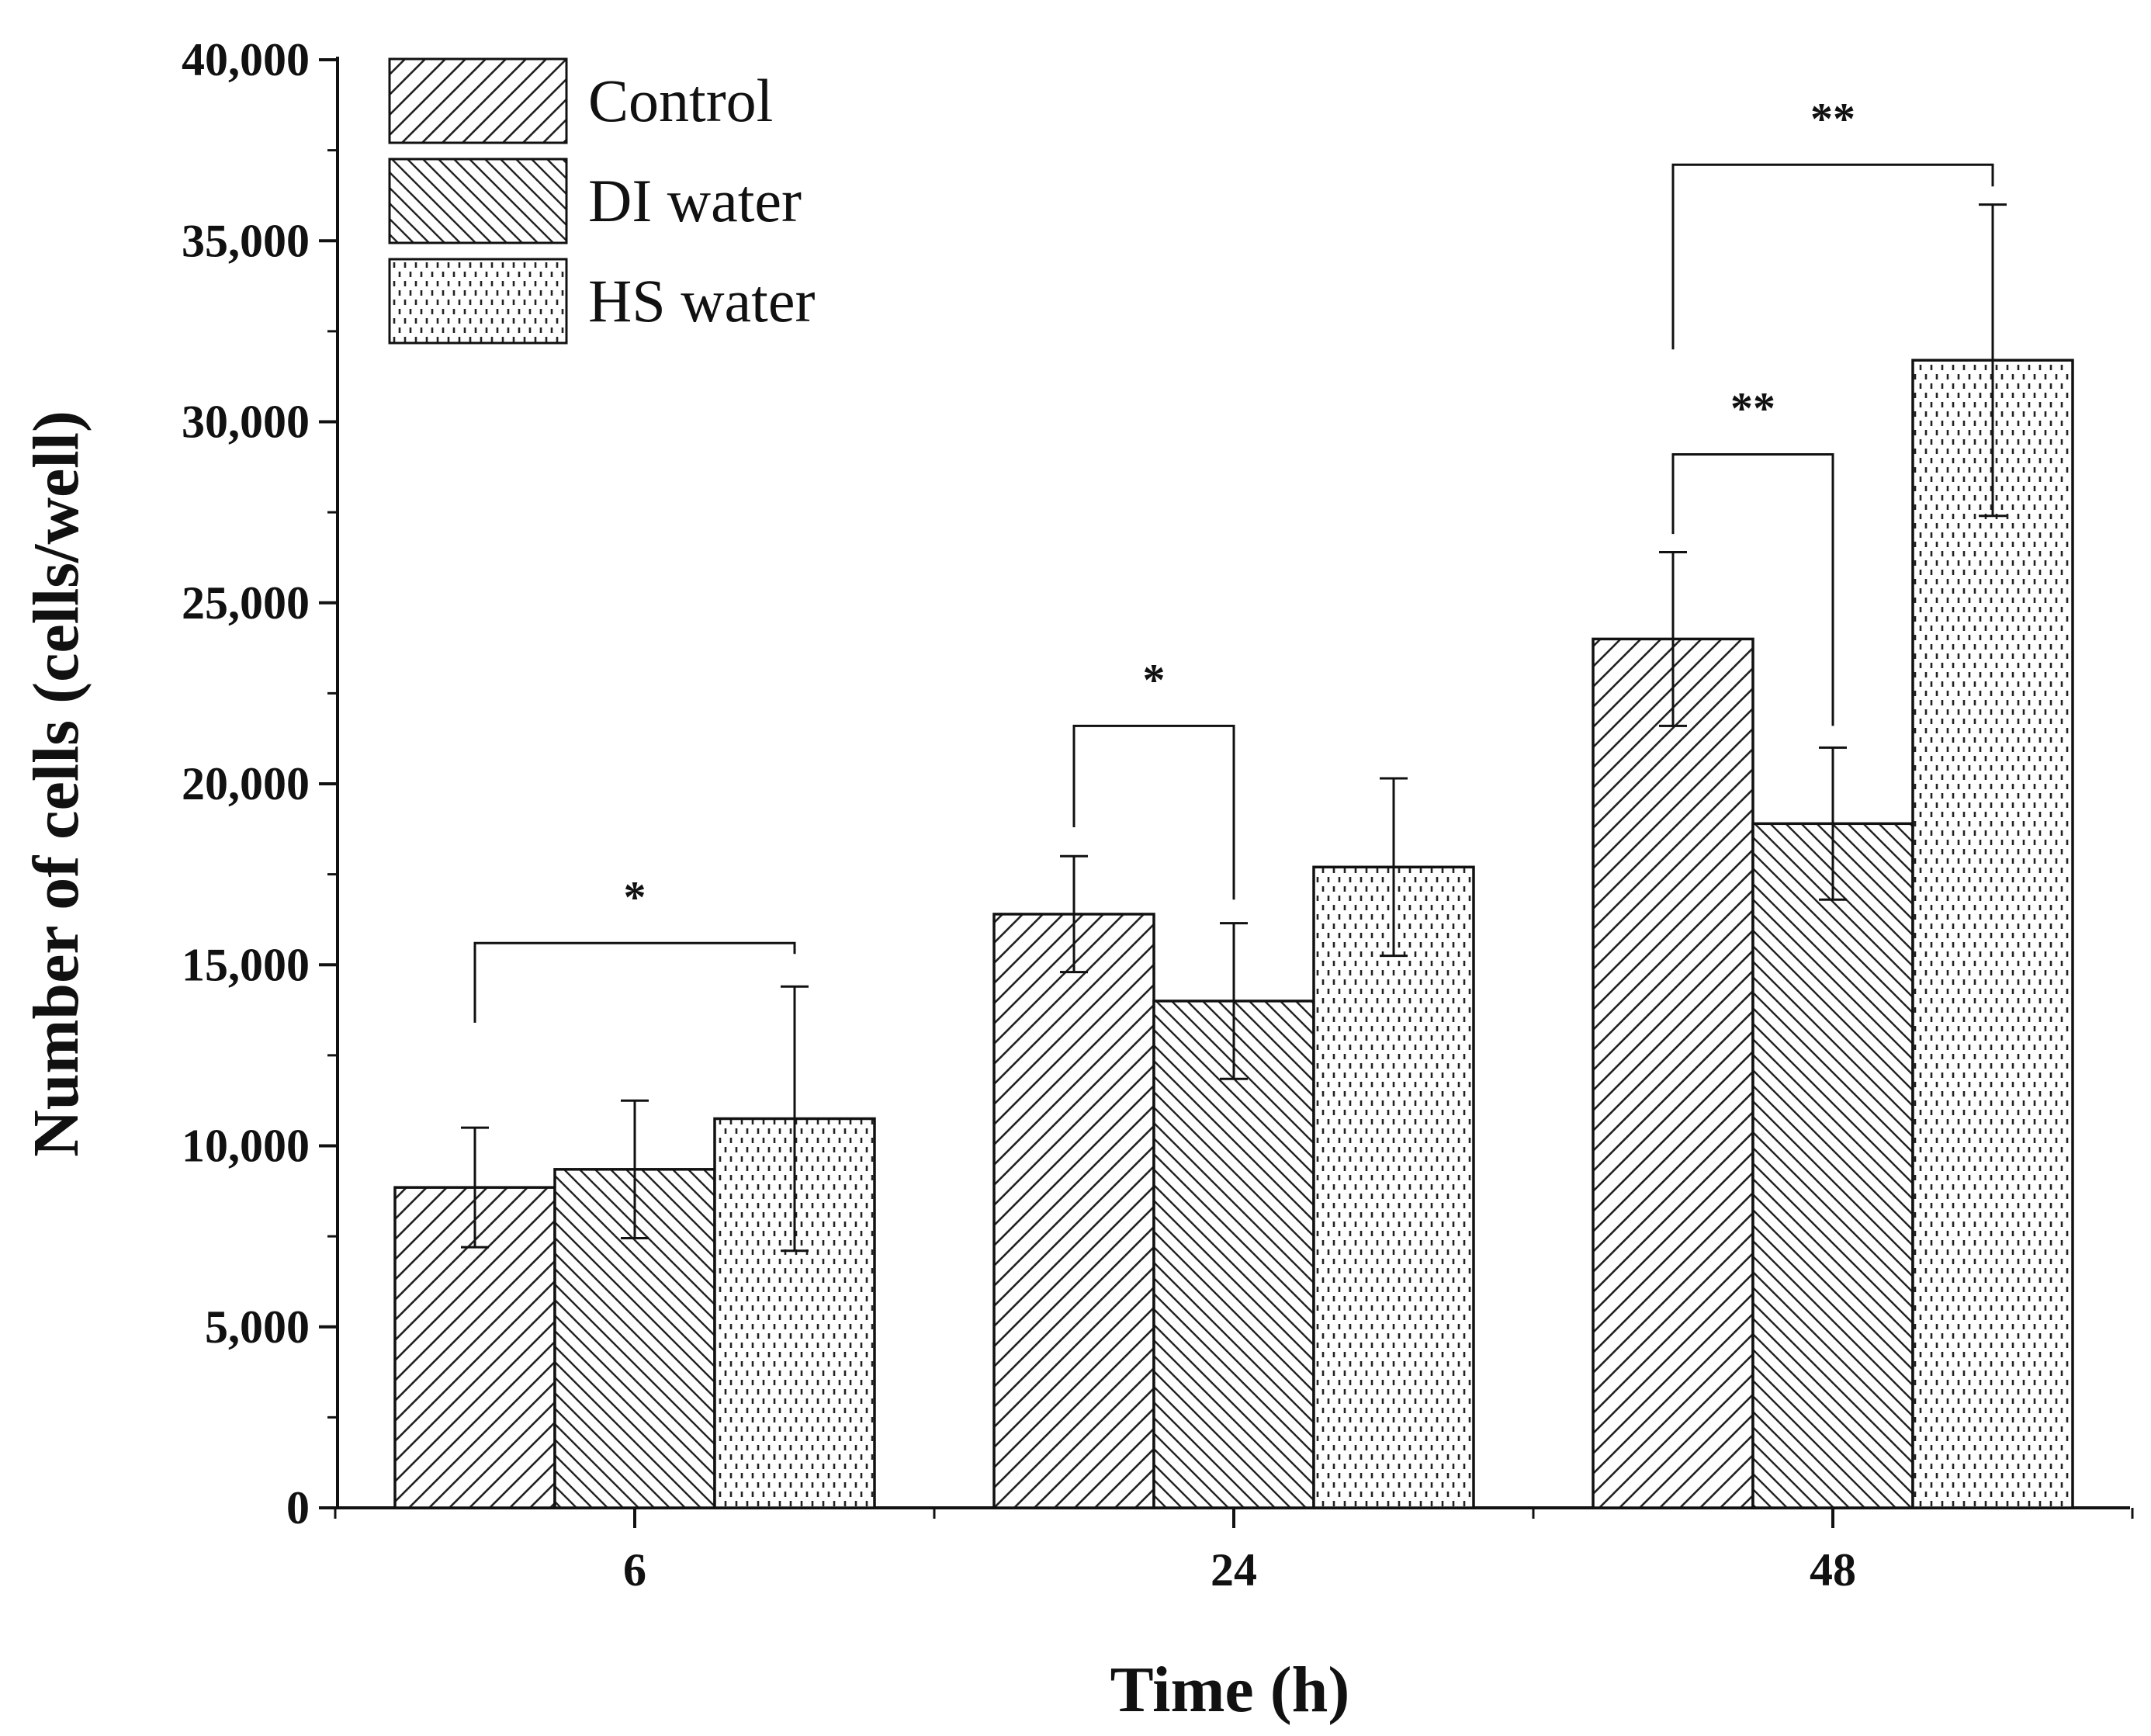 This screenshot has height=1736, width=2151. I want to click on legend-label-hs-water: HS water, so click(701, 300).